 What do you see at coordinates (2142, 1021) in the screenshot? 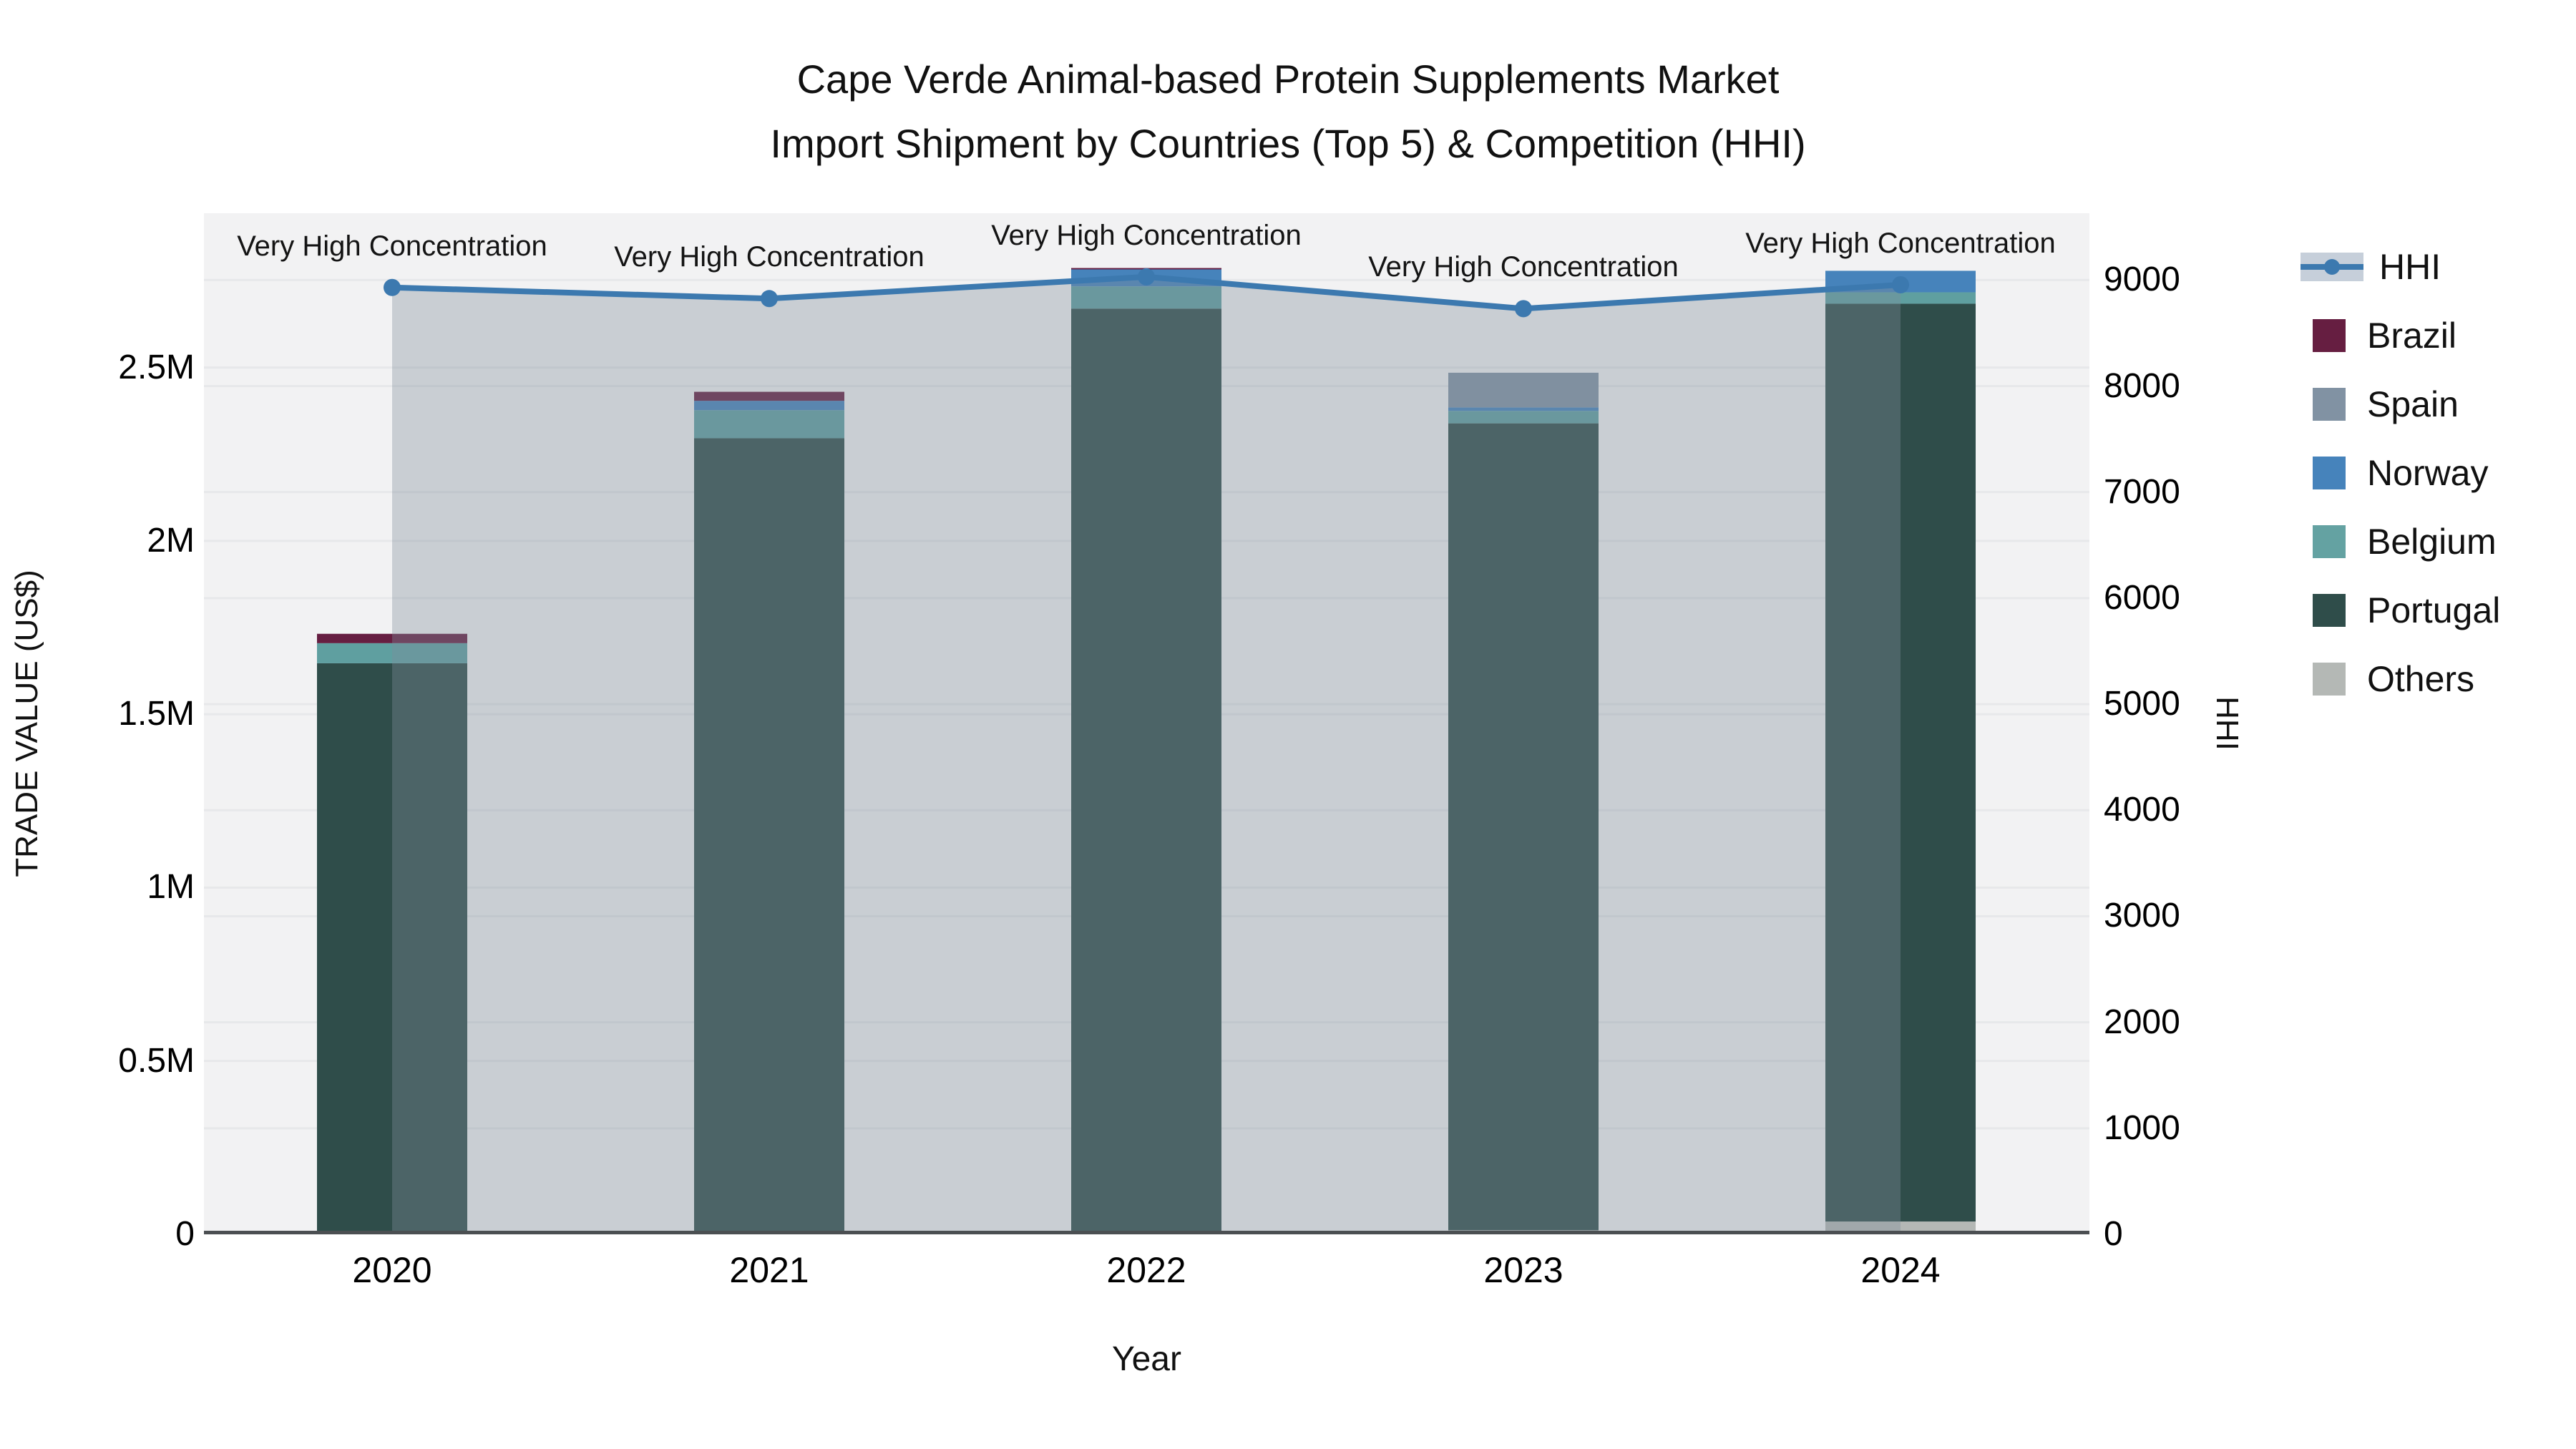
I see `right-tick-2000: 2000` at bounding box center [2142, 1021].